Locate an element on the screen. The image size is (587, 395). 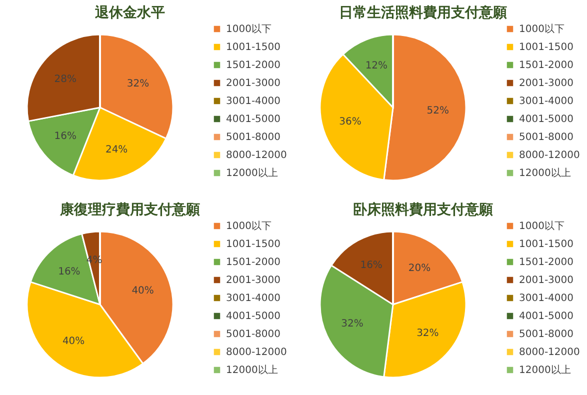
data-label: 12% is located at coordinates (376, 66).